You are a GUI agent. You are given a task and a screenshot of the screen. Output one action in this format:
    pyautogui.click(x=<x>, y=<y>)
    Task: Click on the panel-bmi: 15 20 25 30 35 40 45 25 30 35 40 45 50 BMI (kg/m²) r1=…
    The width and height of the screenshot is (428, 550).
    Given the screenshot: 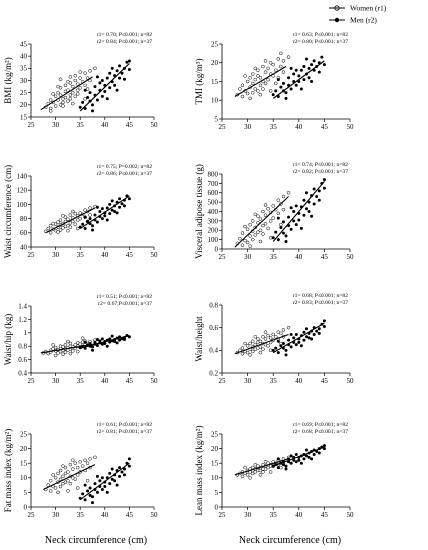 What is the action you would take?
    pyautogui.click(x=80, y=80)
    